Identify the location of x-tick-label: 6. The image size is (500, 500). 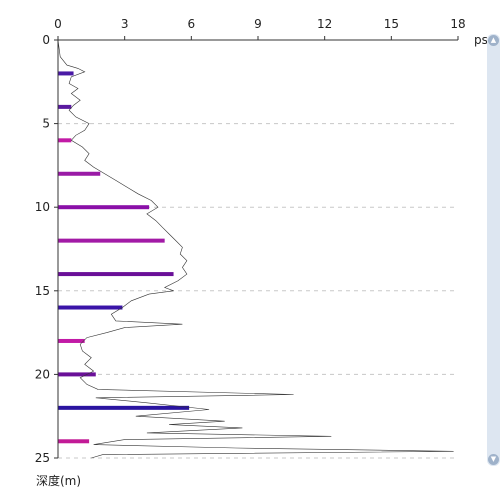
(192, 24).